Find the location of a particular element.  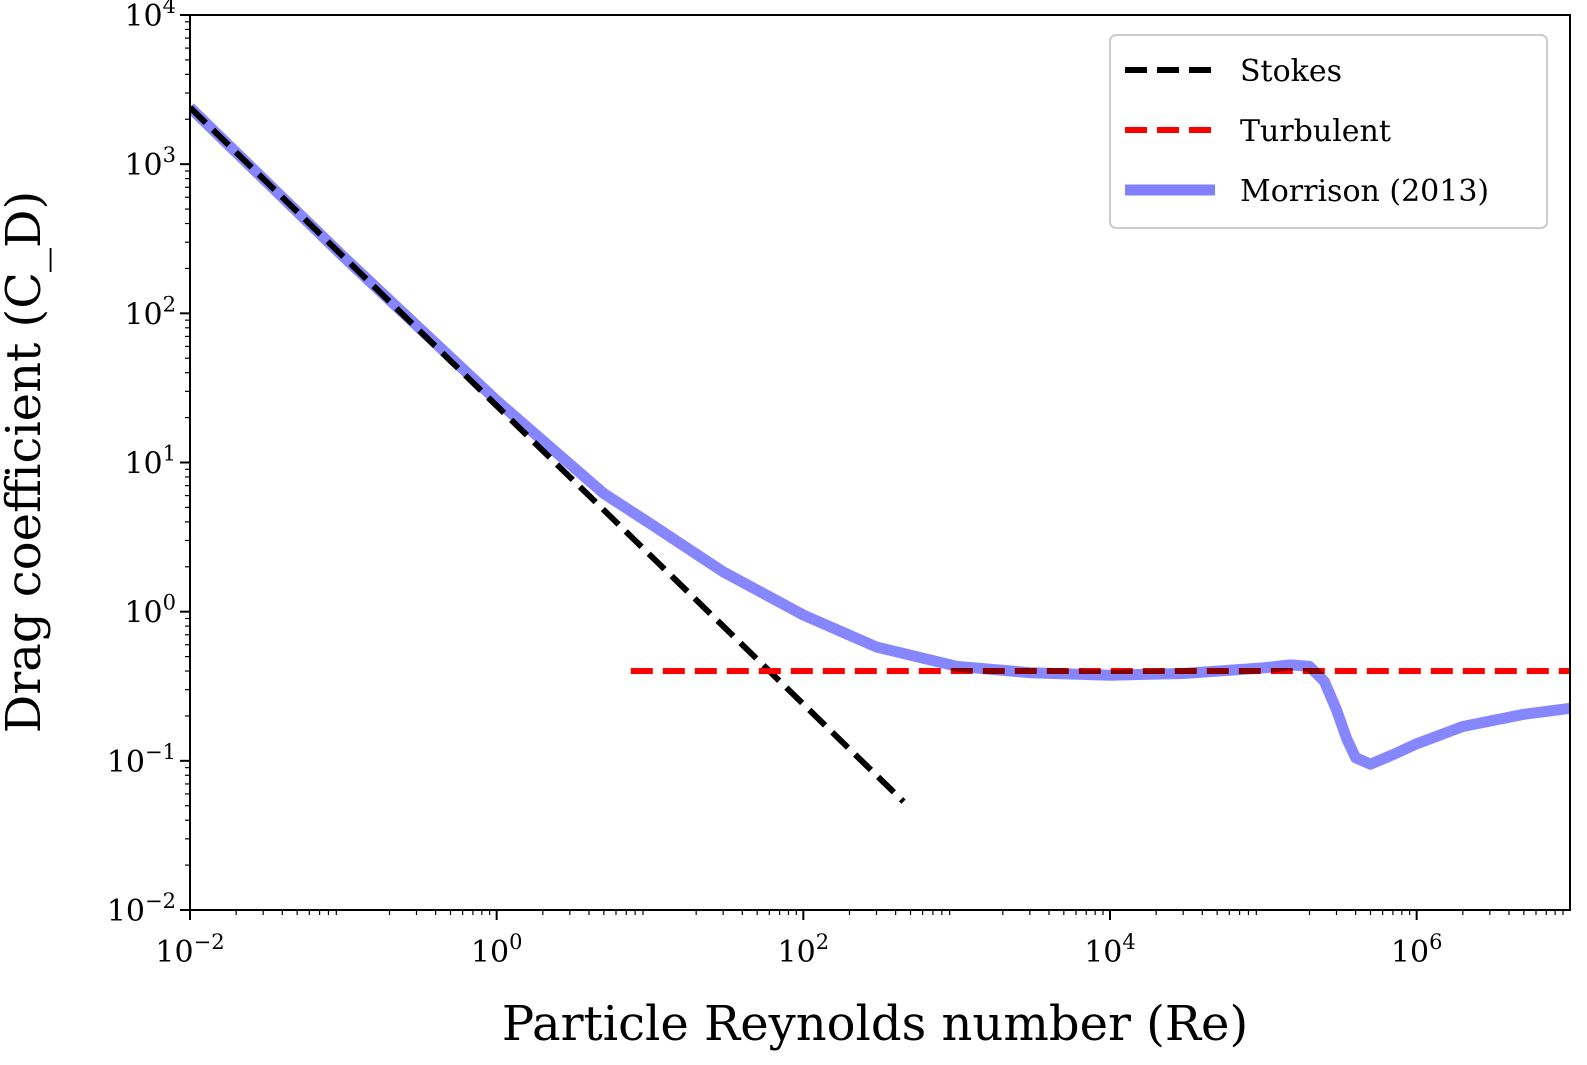

x-tick-label: 10⁰ is located at coordinates (497, 950).